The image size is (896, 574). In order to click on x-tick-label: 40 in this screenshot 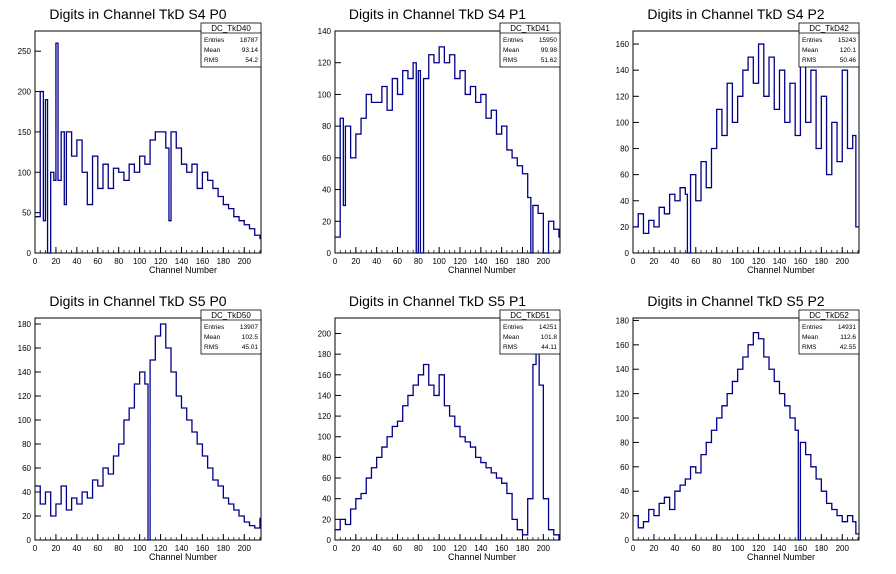, I will do `click(674, 261)`.